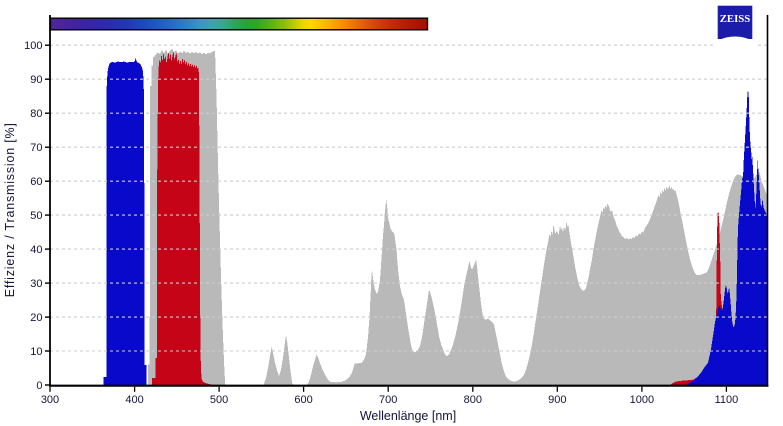 The height and width of the screenshot is (426, 783). What do you see at coordinates (408, 416) in the screenshot?
I see `svg-text: Wellenlänge [nm]` at bounding box center [408, 416].